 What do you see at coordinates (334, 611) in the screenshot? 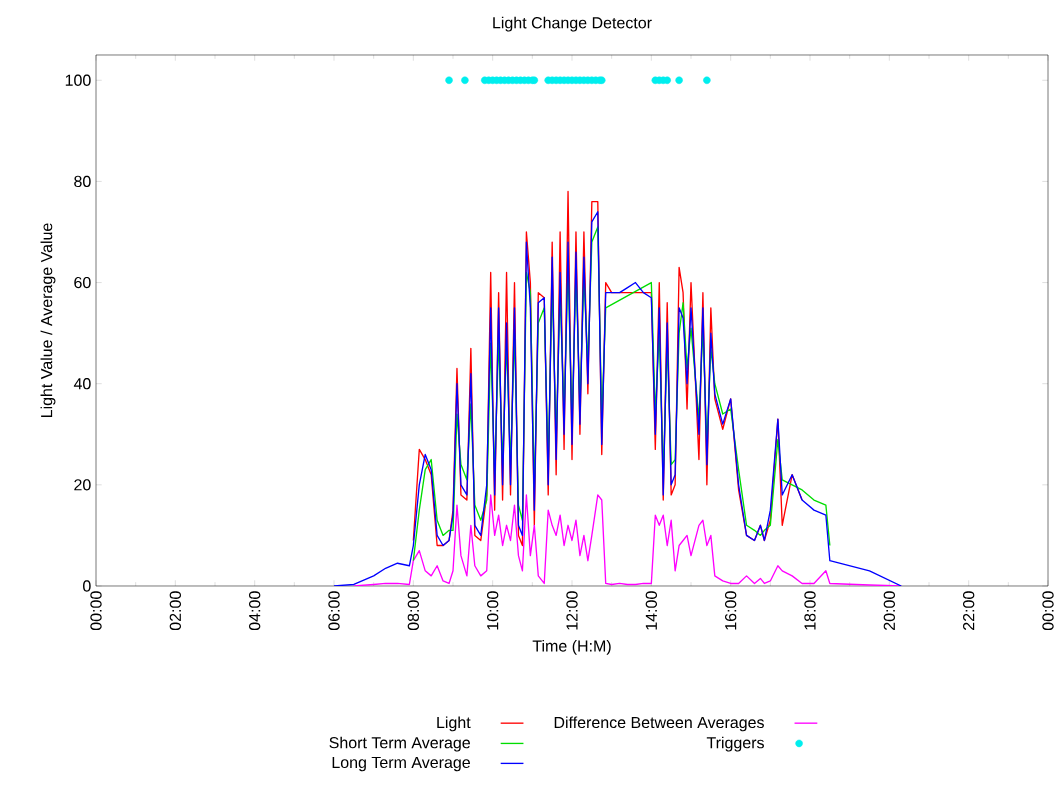
I see `x-tick-label: 06:00` at bounding box center [334, 611].